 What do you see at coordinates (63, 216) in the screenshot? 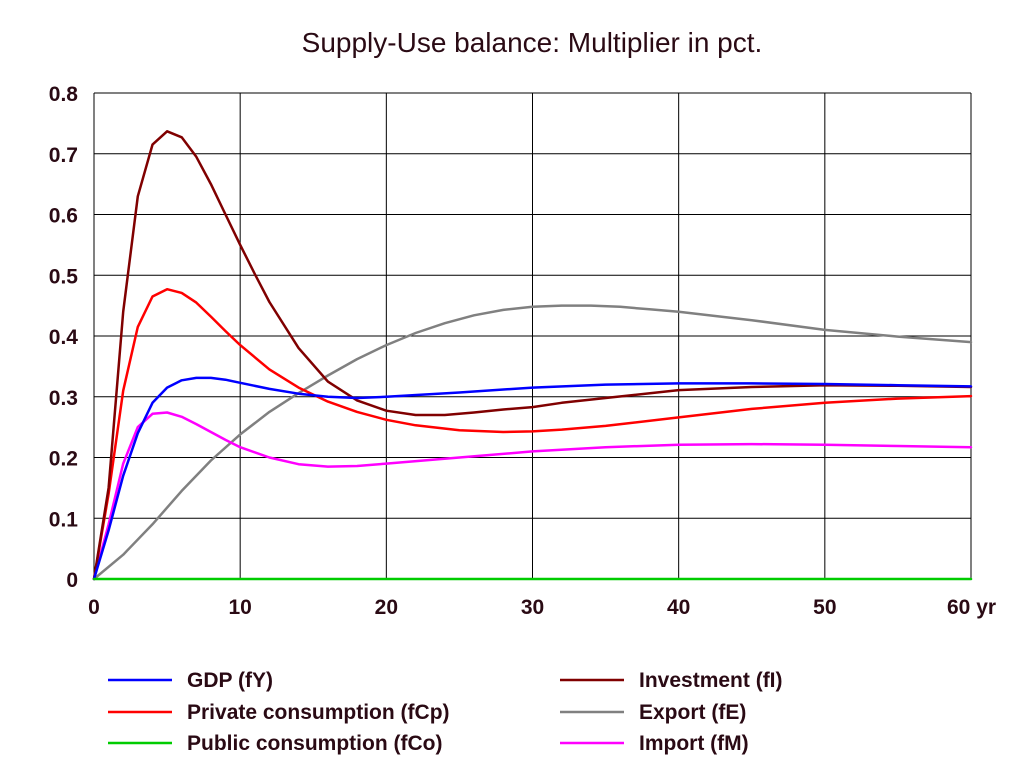
I see `y-tick-label: 0.6` at bounding box center [63, 216].